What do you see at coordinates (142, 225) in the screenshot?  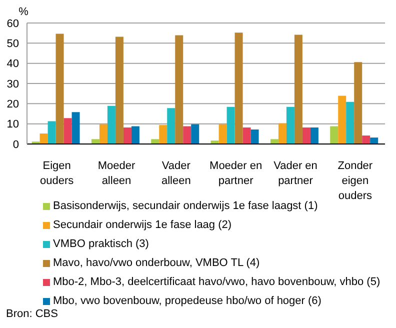 I see `legend-label: Secundair onderwijs 1e fase laag (2)` at bounding box center [142, 225].